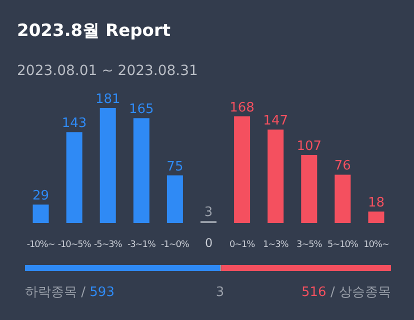 The image size is (414, 320). Describe the element at coordinates (175, 245) in the screenshot. I see `x-tick-label: -1~0%` at that location.